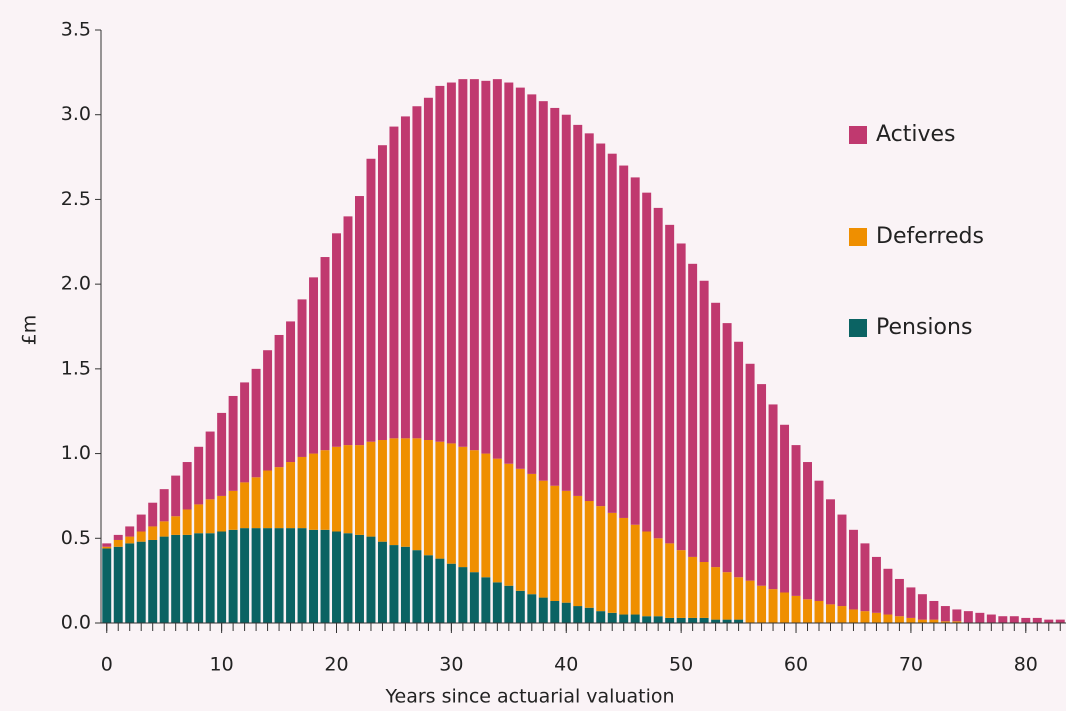 The height and width of the screenshot is (711, 1066). What do you see at coordinates (76, 30) in the screenshot?
I see `y-tick-label: 3.5` at bounding box center [76, 30].